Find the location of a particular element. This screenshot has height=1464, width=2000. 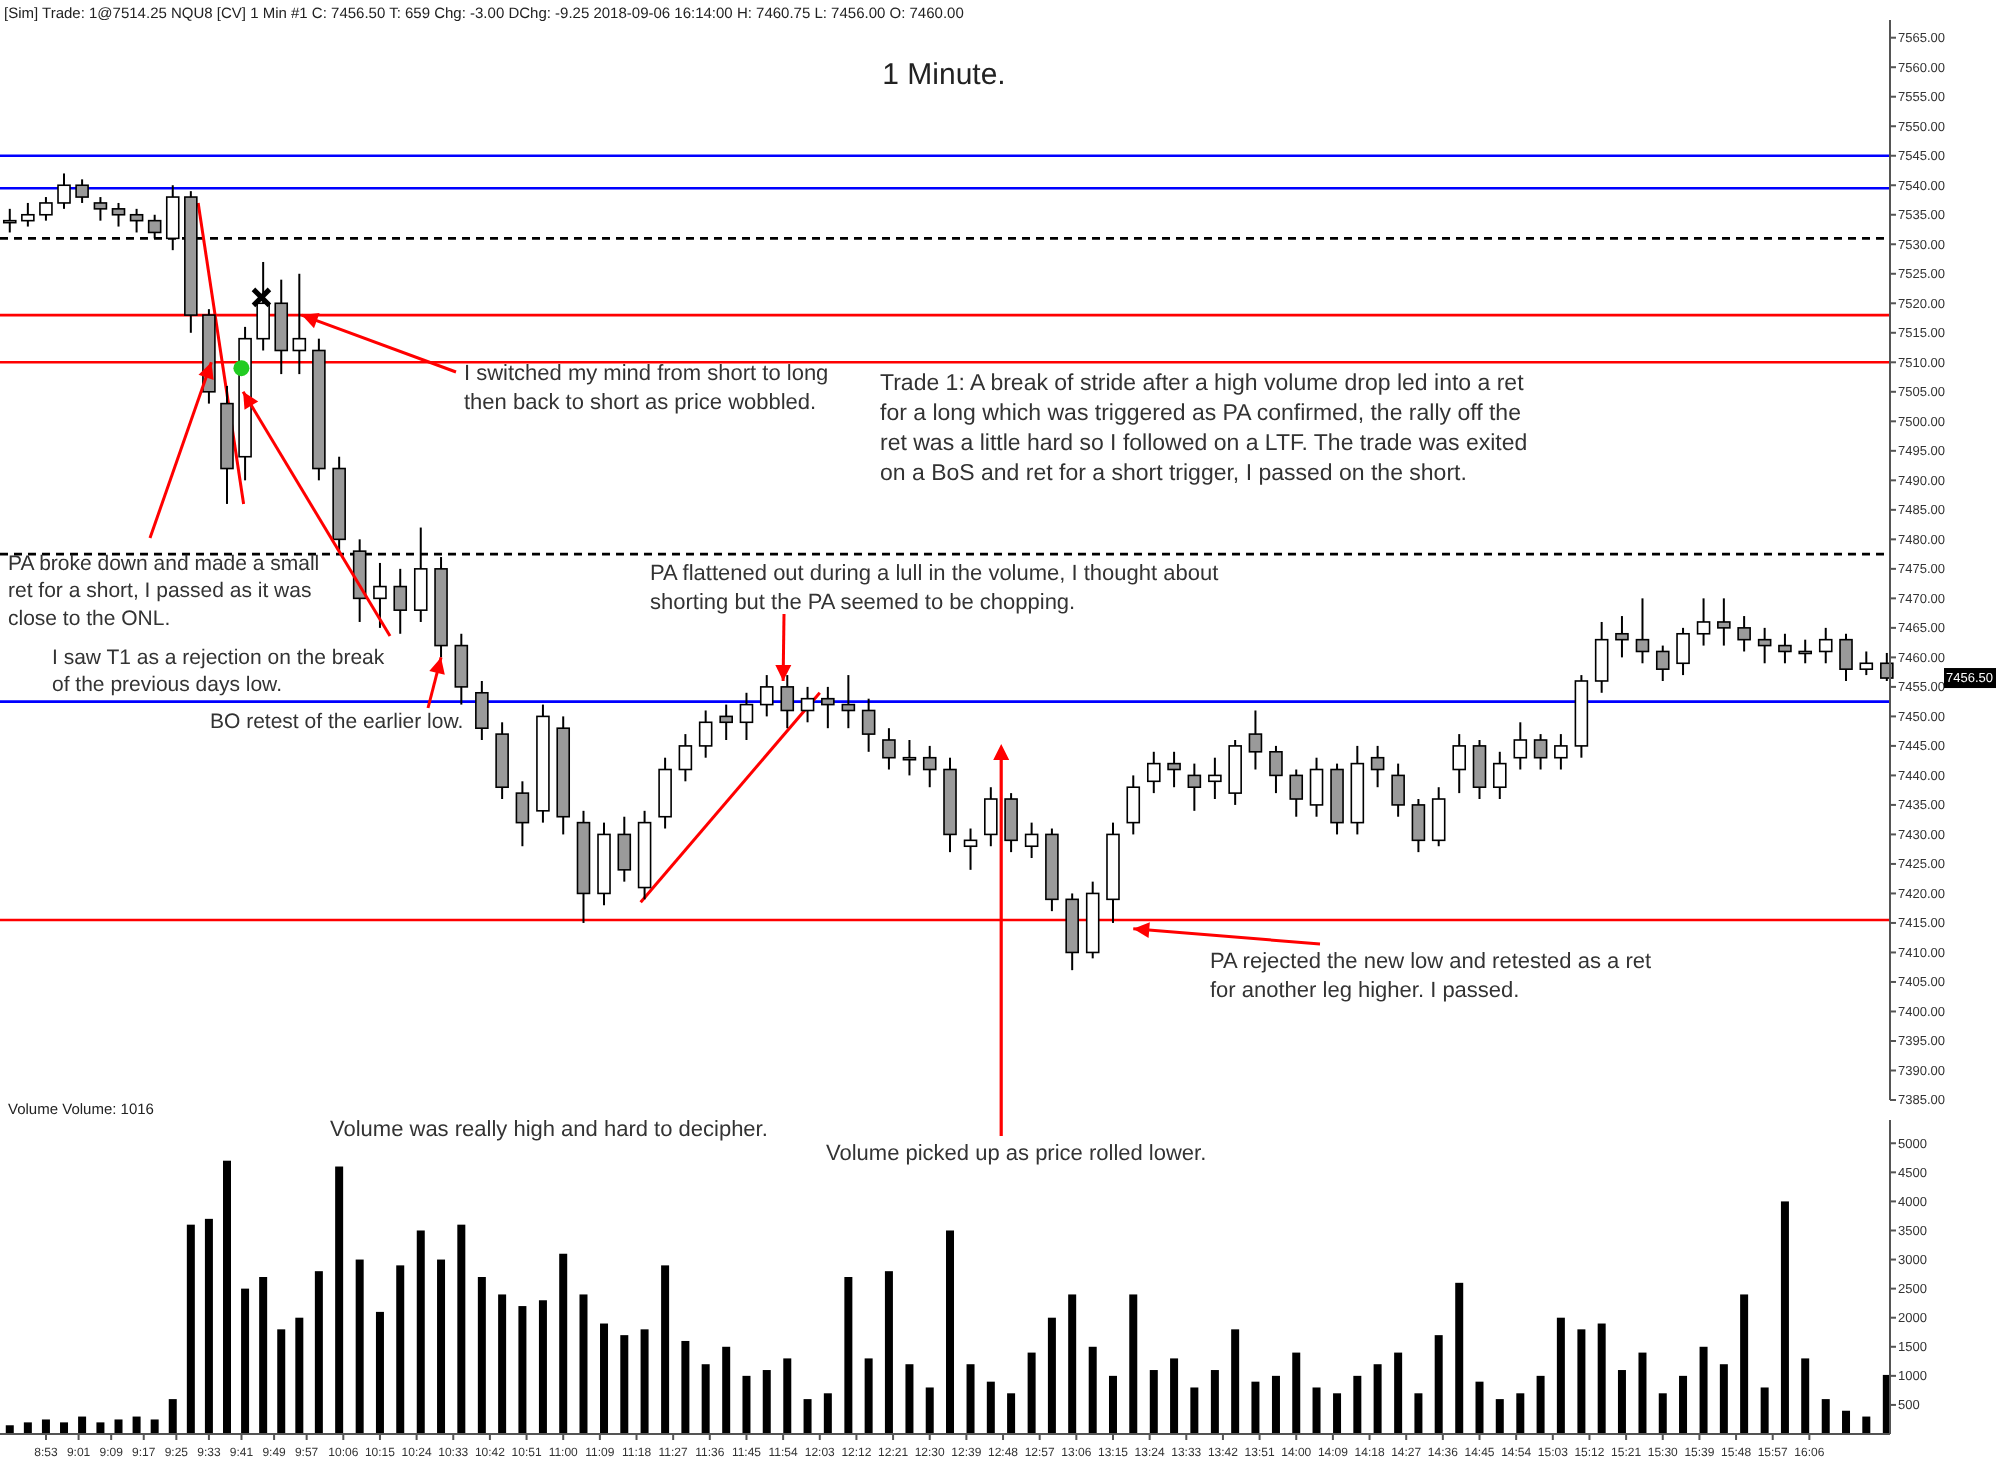

annotation: PA rejected the new low and retested as a ret for another leg higher. I passed. is located at coordinates (1431, 976).